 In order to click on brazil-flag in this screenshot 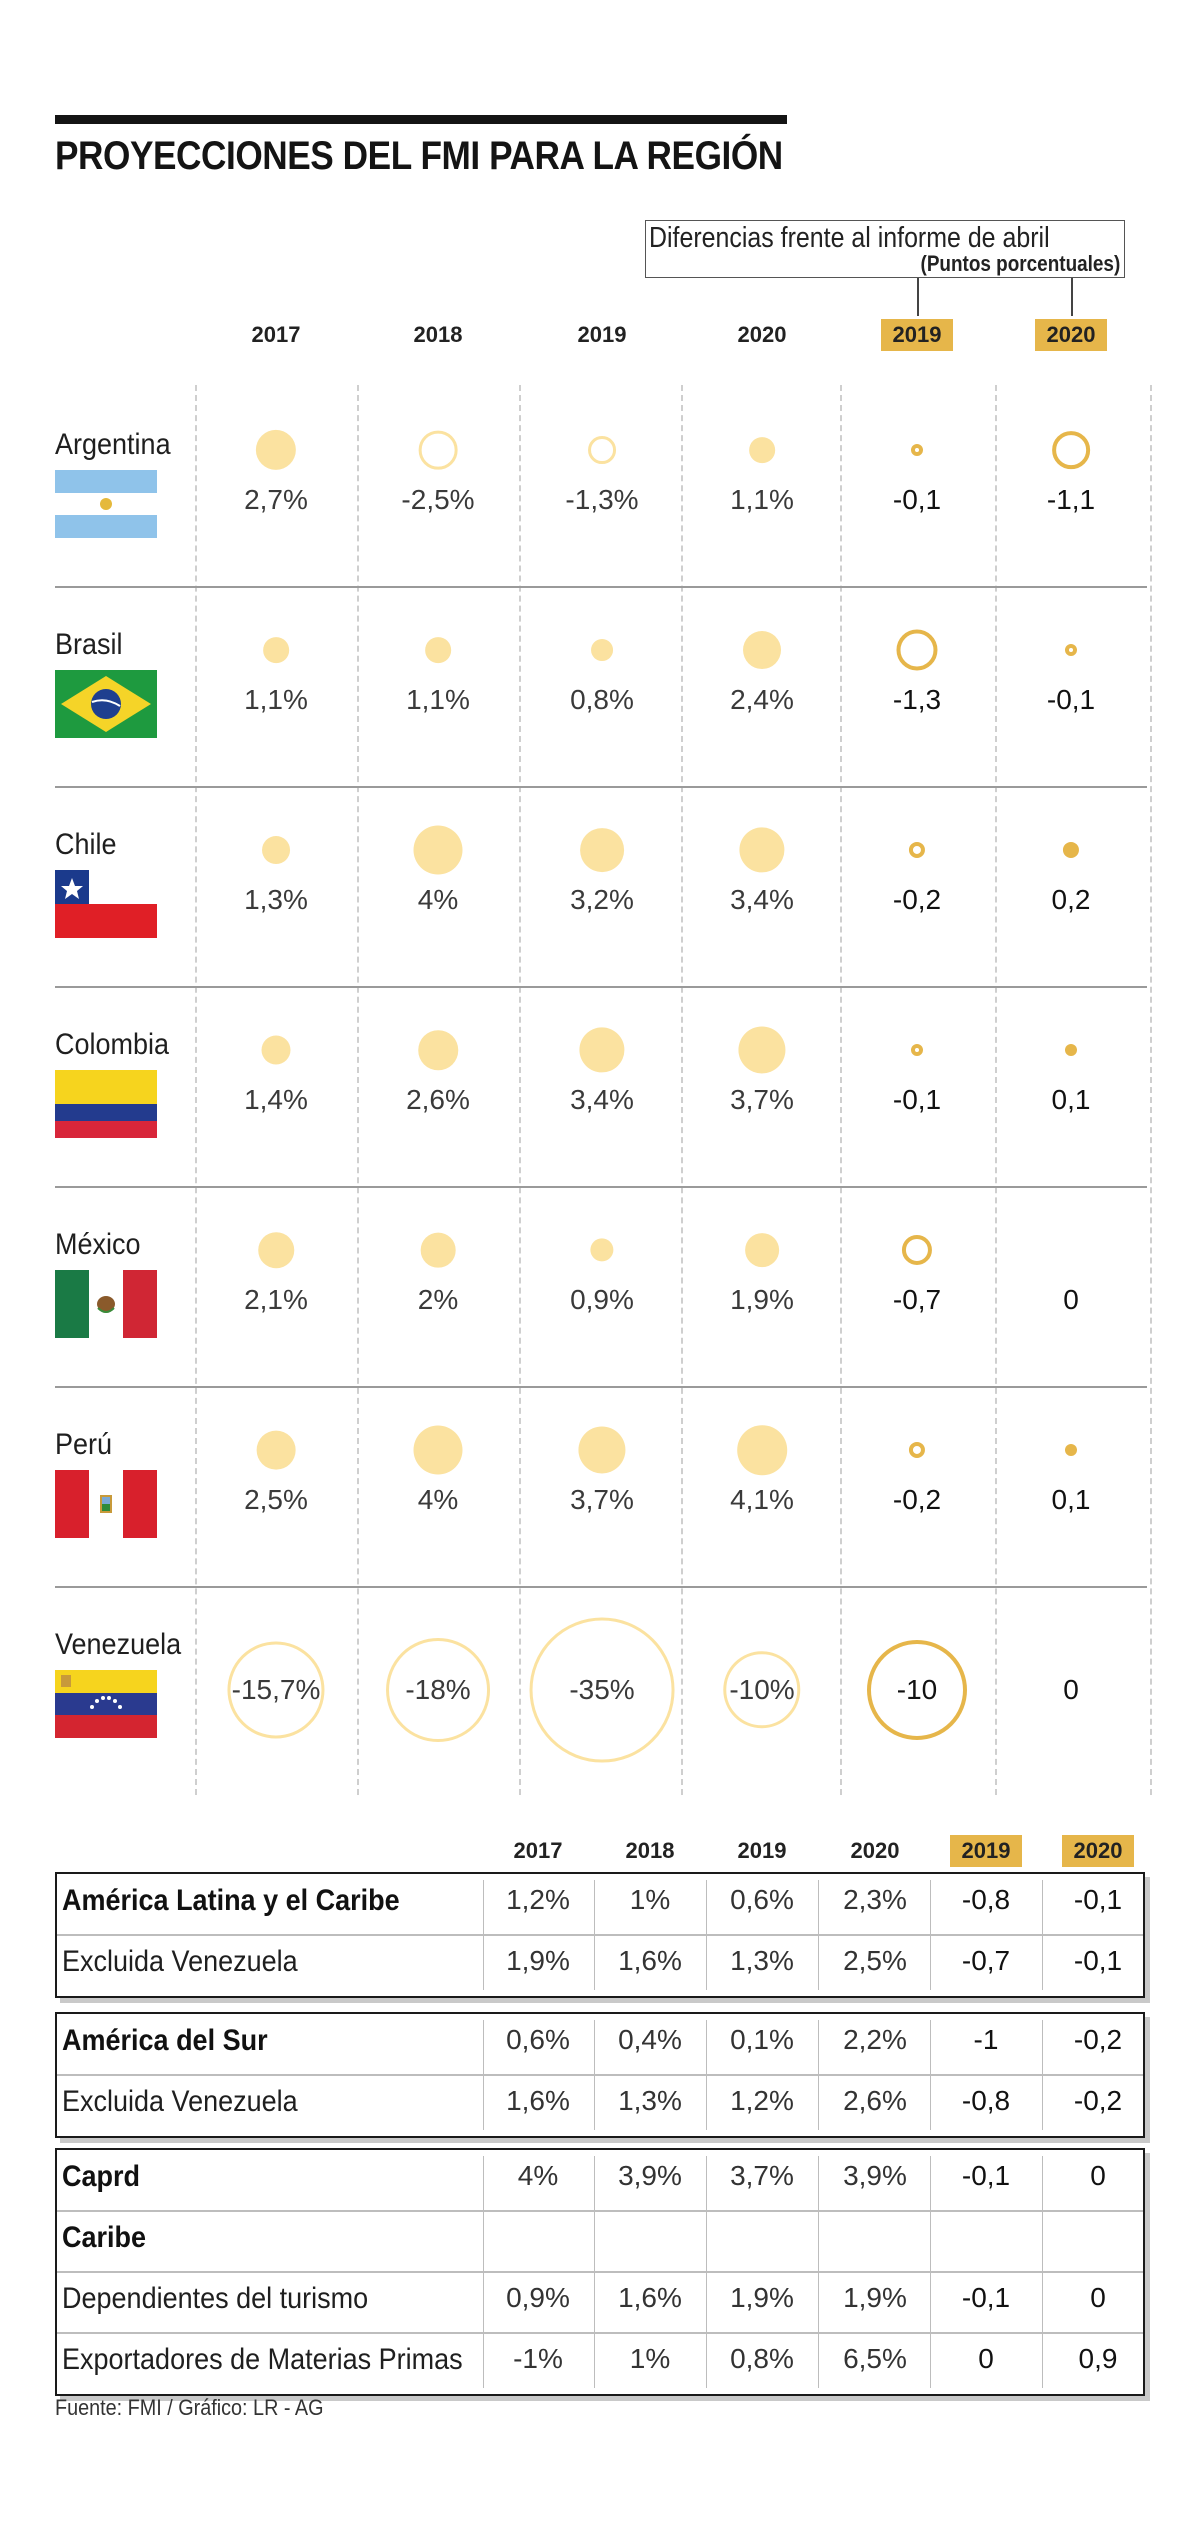, I will do `click(106, 704)`.